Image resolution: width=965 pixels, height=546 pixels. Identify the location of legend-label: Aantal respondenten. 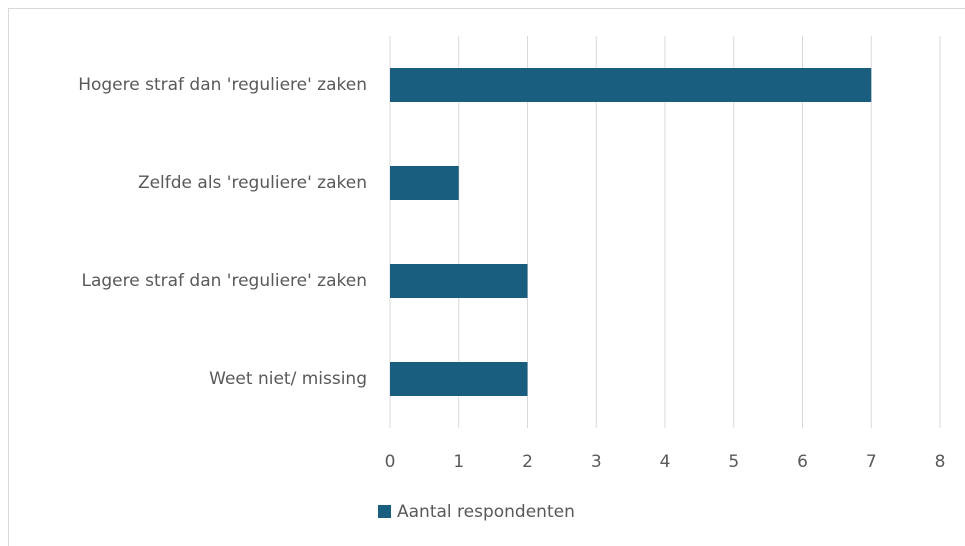
(486, 512).